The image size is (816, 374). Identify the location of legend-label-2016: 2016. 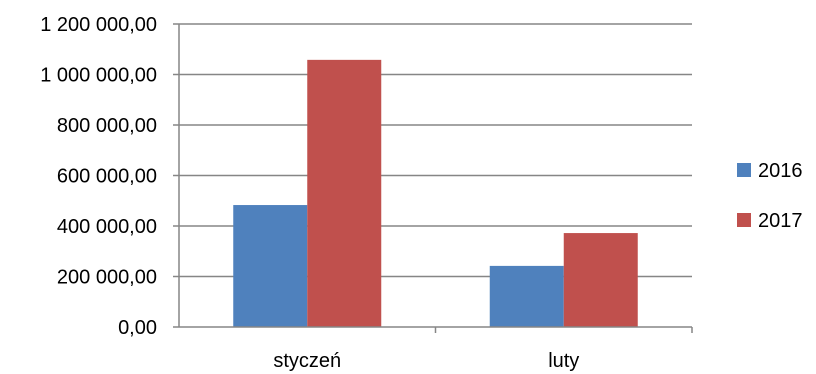
(780, 171).